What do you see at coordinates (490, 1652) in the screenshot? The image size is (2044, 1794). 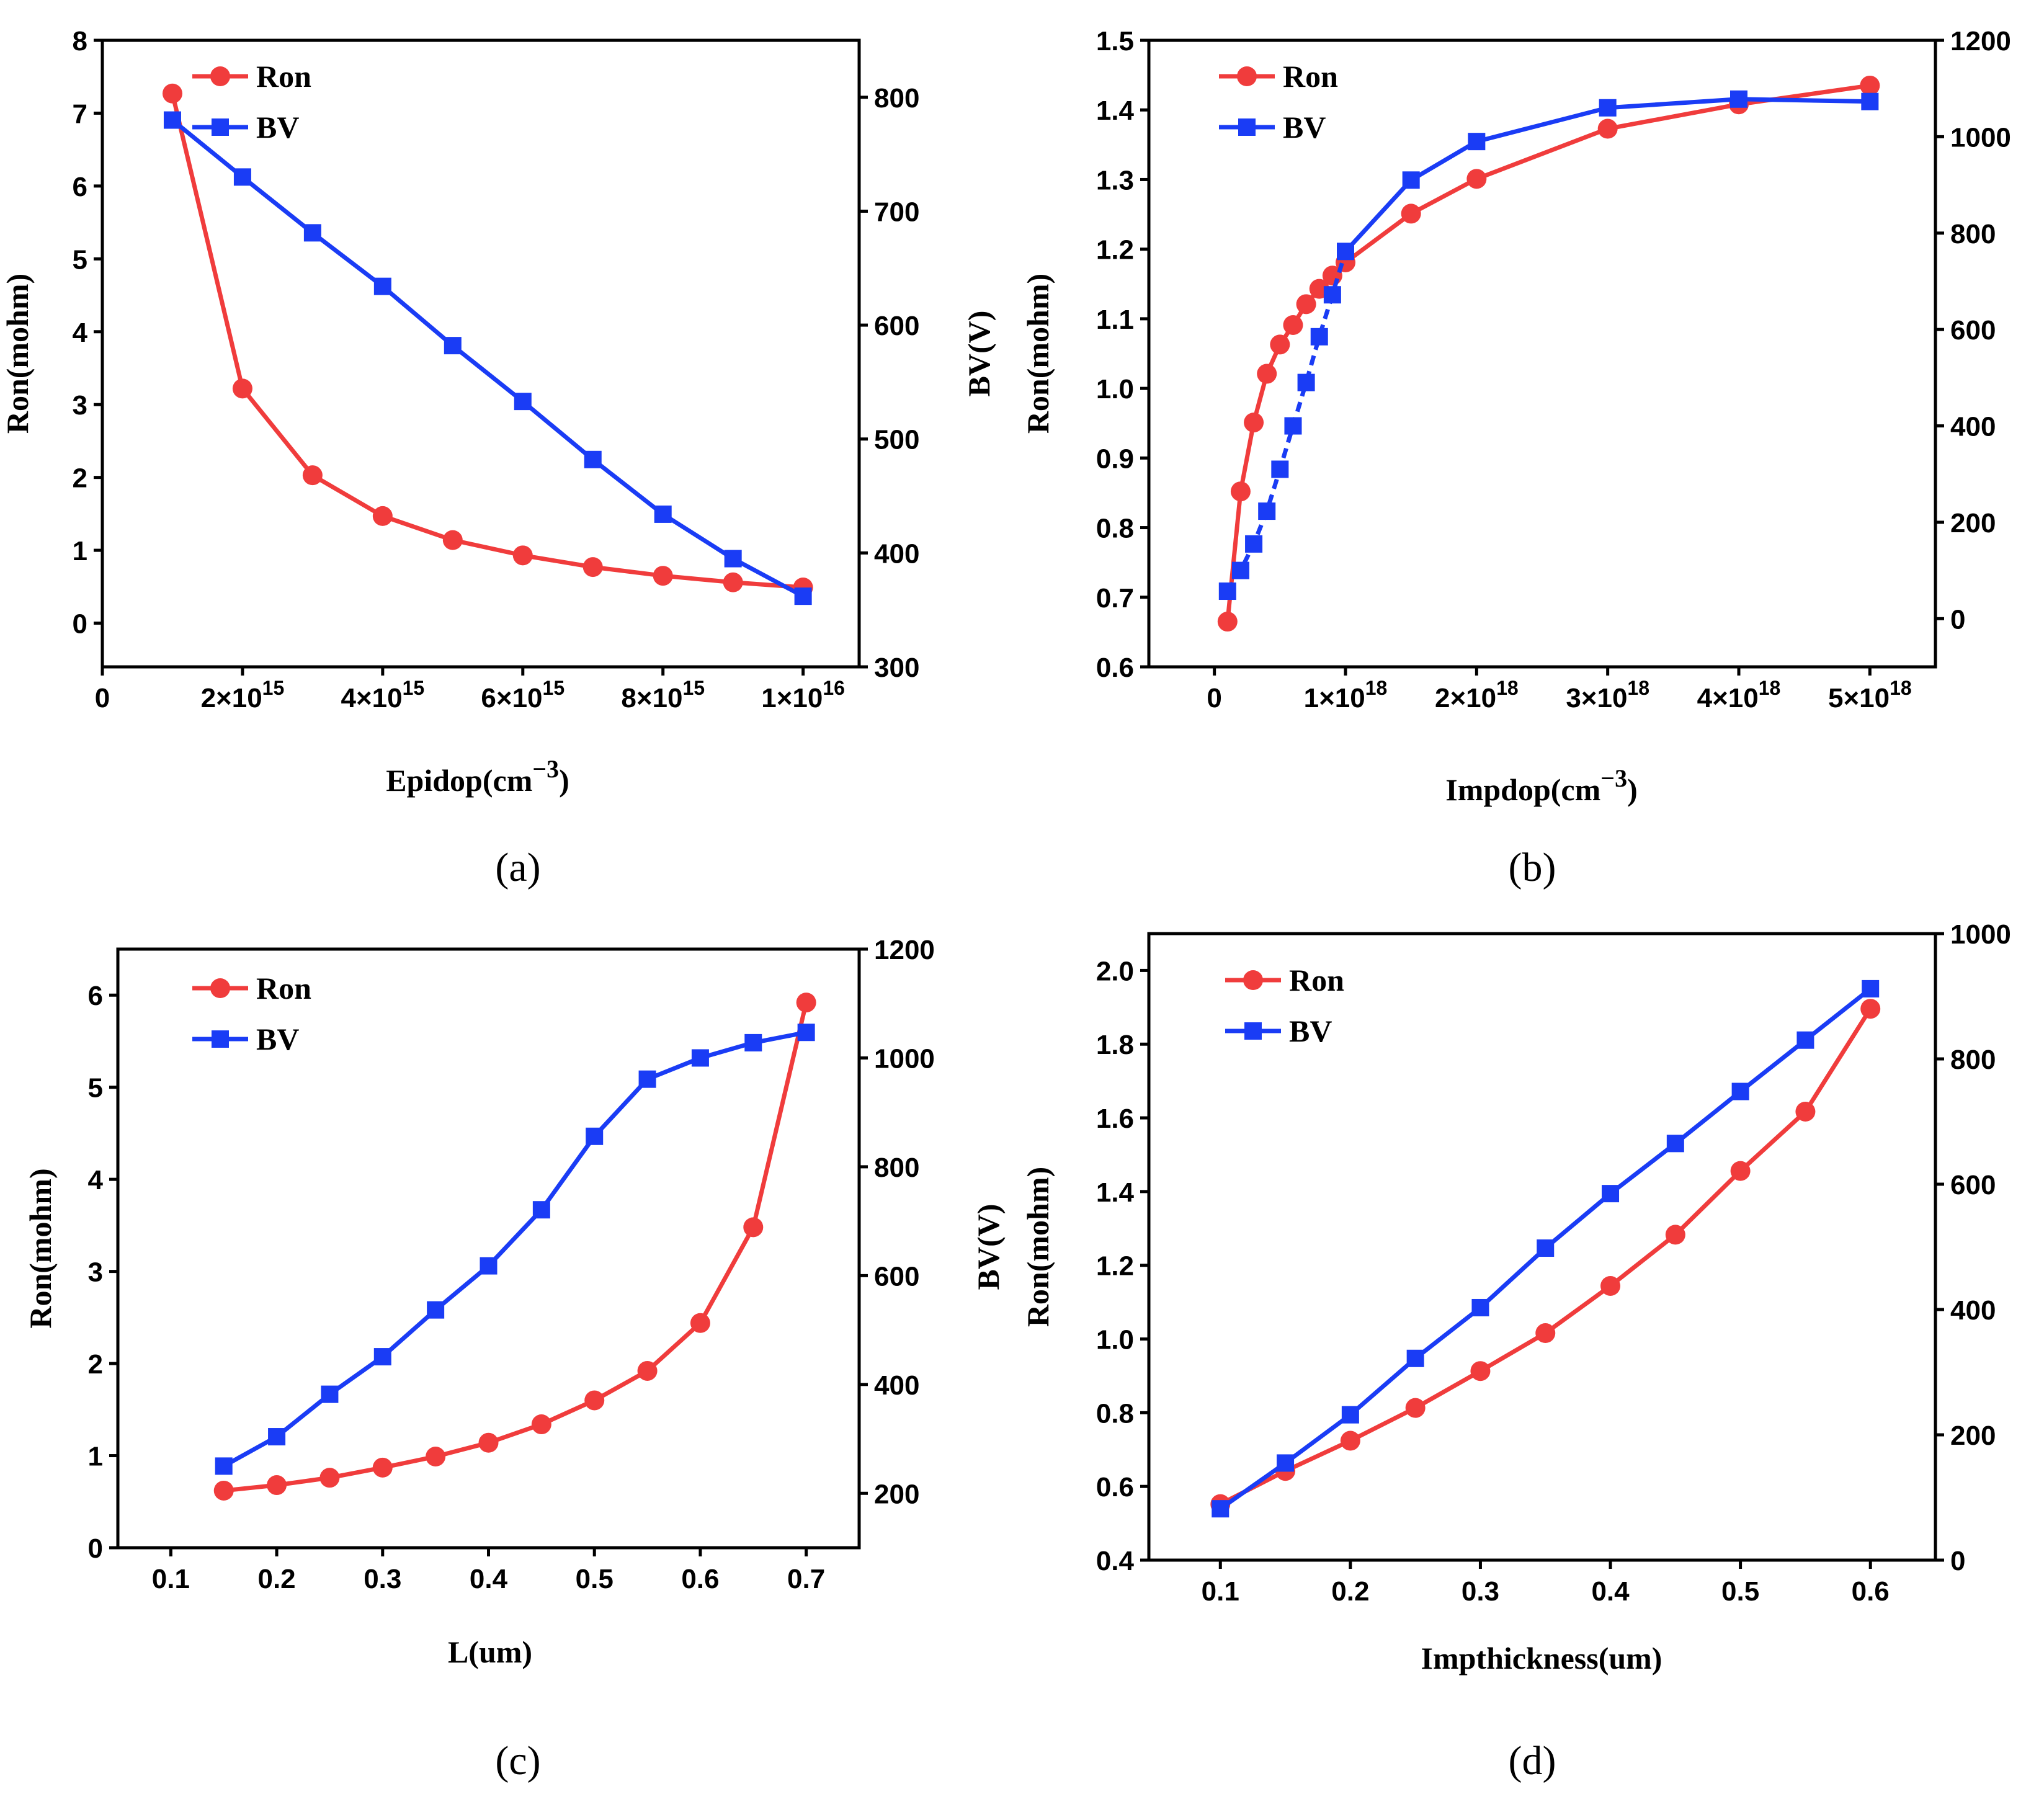 I see `x-axis-title: L(um)` at bounding box center [490, 1652].